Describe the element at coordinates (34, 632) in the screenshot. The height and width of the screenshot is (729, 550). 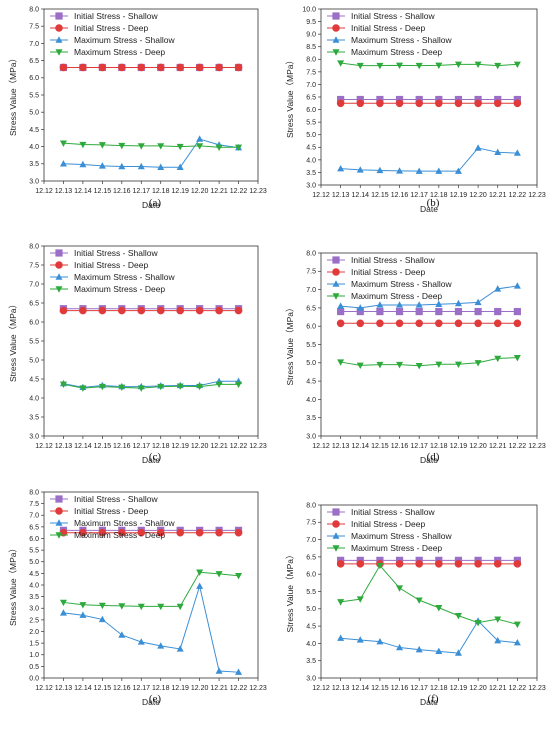
I see `y-tick-label: 2.0` at that location.